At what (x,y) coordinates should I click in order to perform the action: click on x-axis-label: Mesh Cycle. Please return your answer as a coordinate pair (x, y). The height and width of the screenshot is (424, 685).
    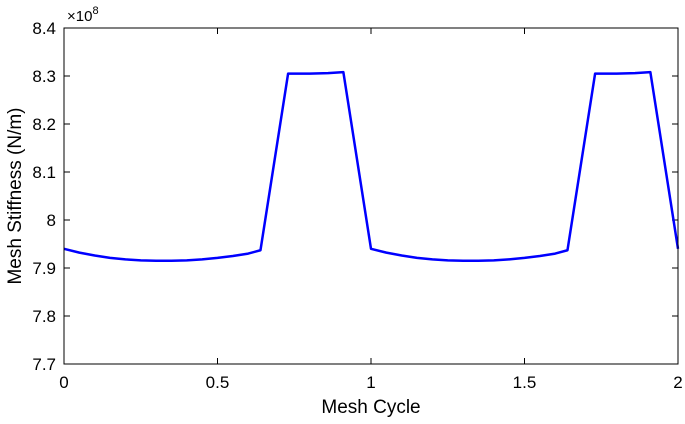
    Looking at the image, I should click on (370, 407).